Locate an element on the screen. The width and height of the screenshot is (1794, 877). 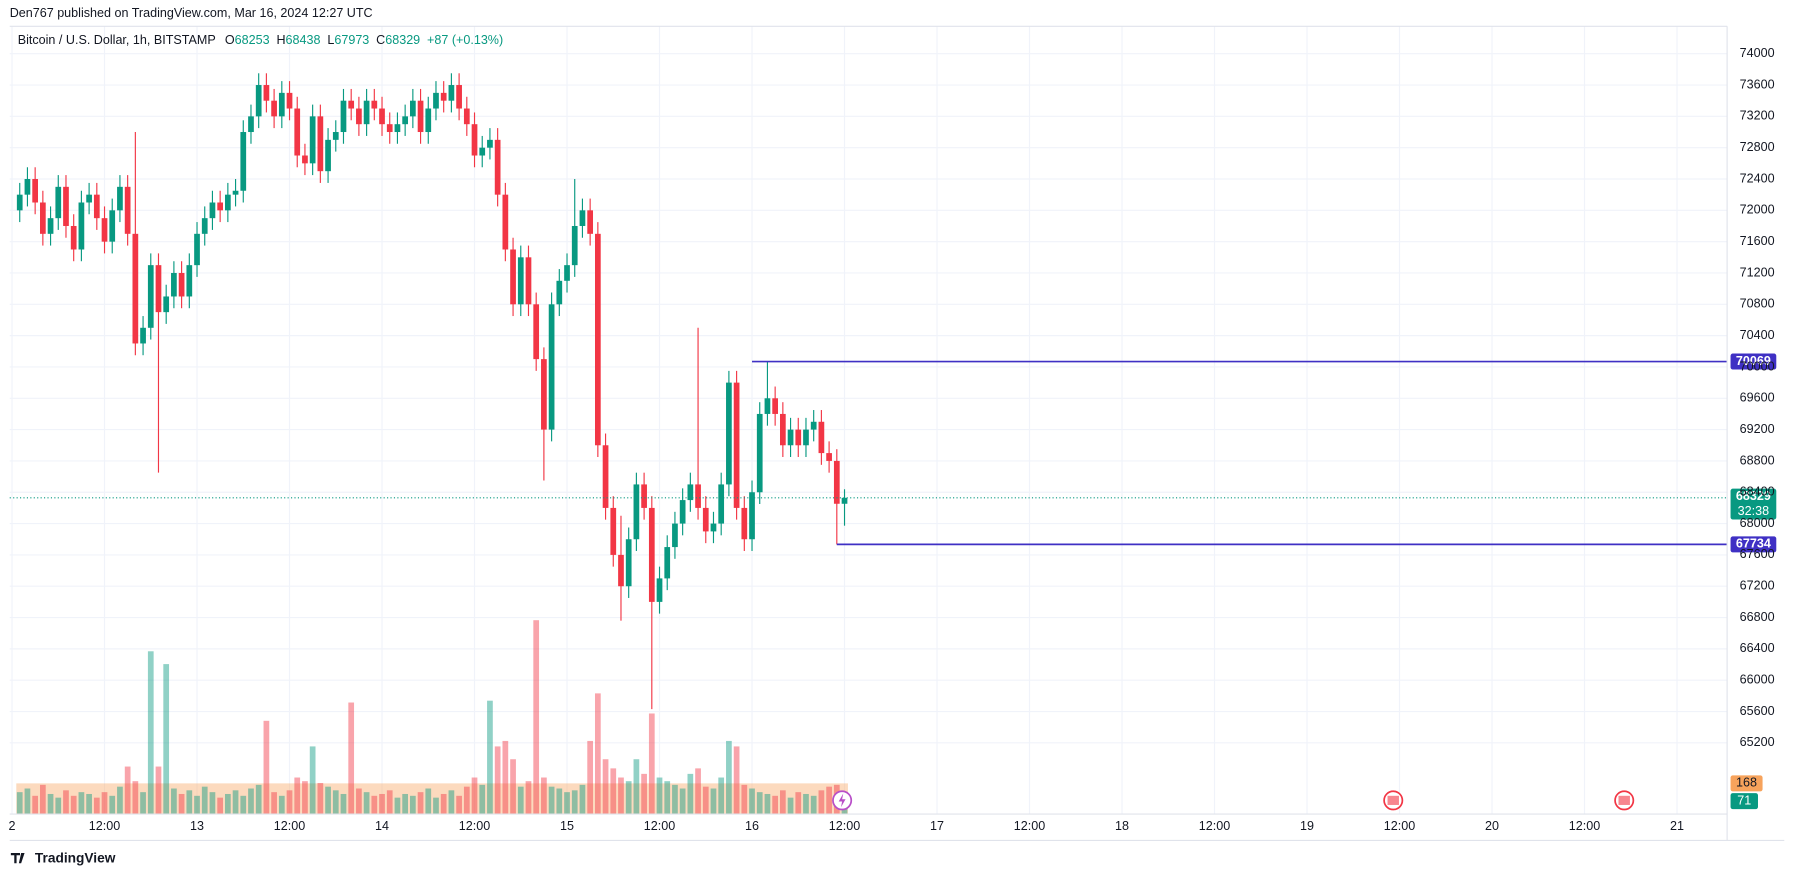
y-tick-label: 73600 is located at coordinates (1757, 84).